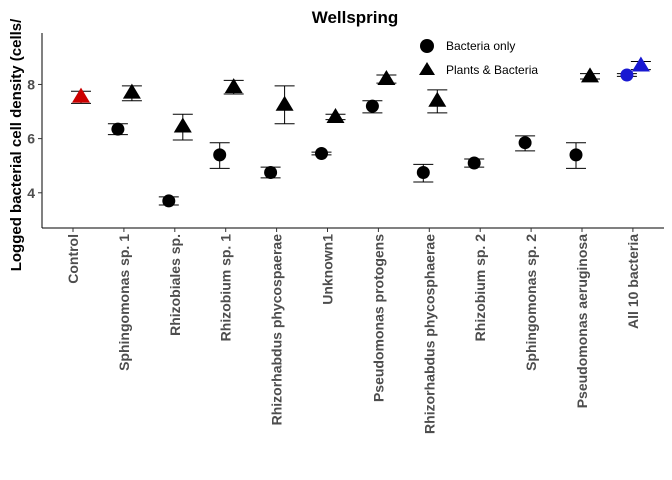 The height and width of the screenshot is (480, 672). I want to click on x-tick-label: Sphingomonas sp. 1, so click(124, 302).